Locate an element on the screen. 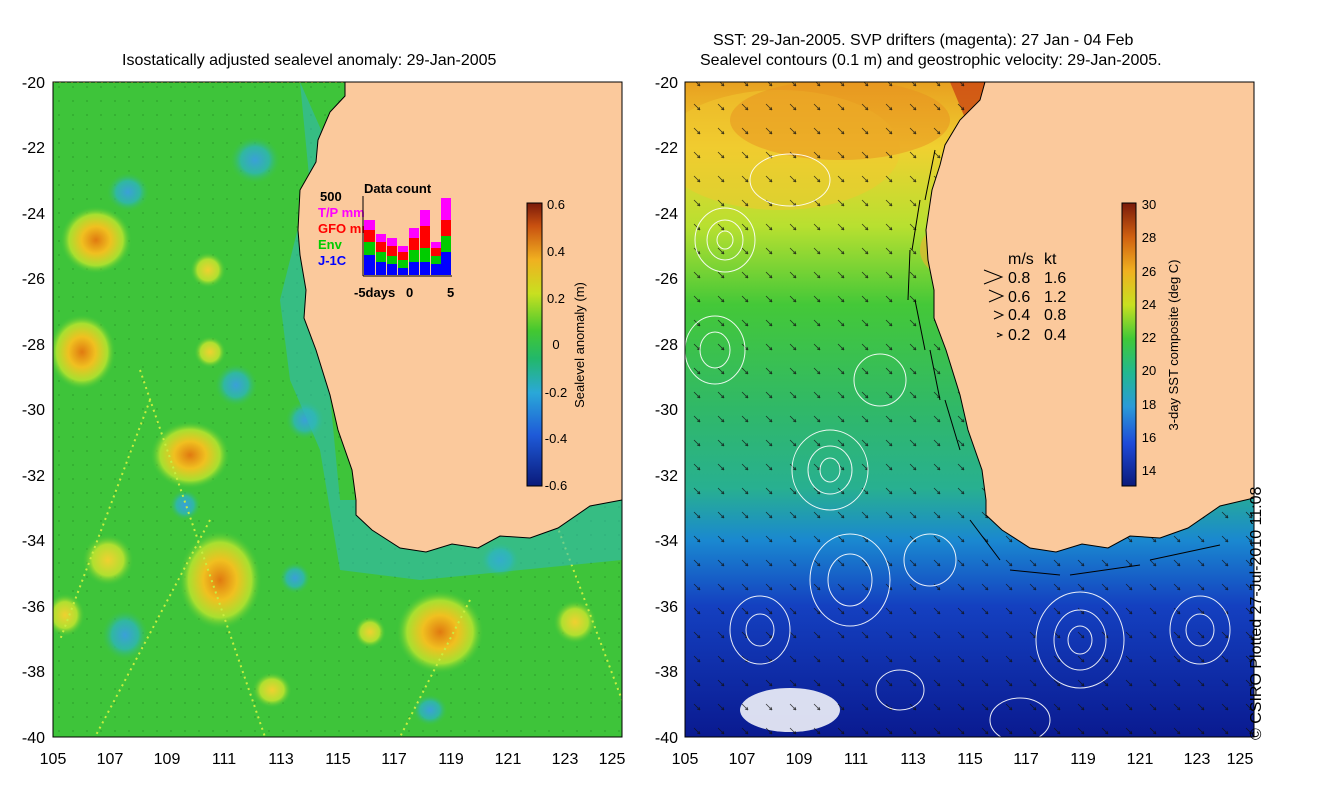 Image resolution: width=1320 pixels, height=810 pixels. svg-text: 30 is located at coordinates (1149, 204).